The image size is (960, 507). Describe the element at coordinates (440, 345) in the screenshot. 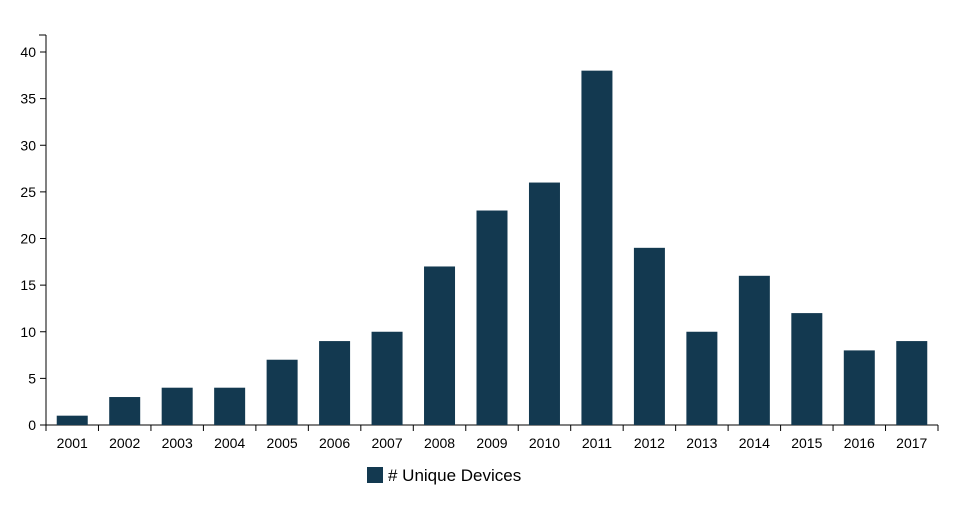

I see `bar-2008` at that location.